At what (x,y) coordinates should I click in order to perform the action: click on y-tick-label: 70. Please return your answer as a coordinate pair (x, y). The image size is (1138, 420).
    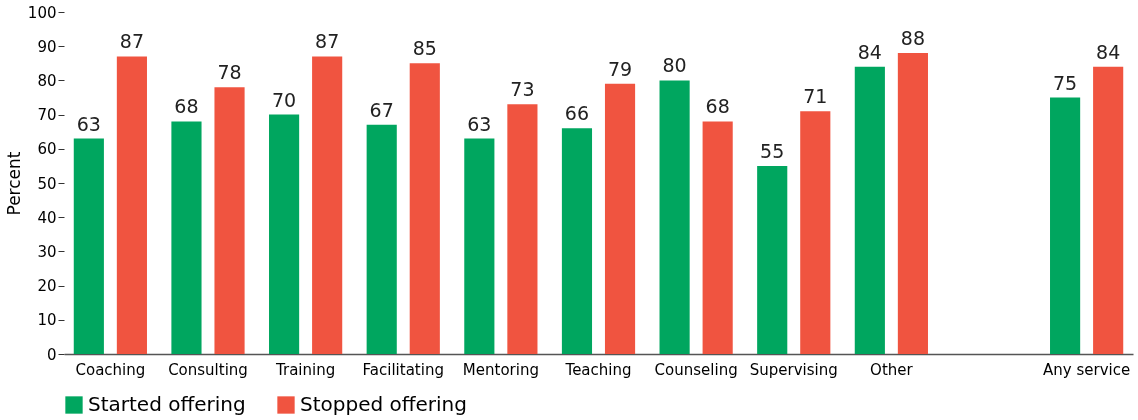
    Looking at the image, I should click on (47, 115).